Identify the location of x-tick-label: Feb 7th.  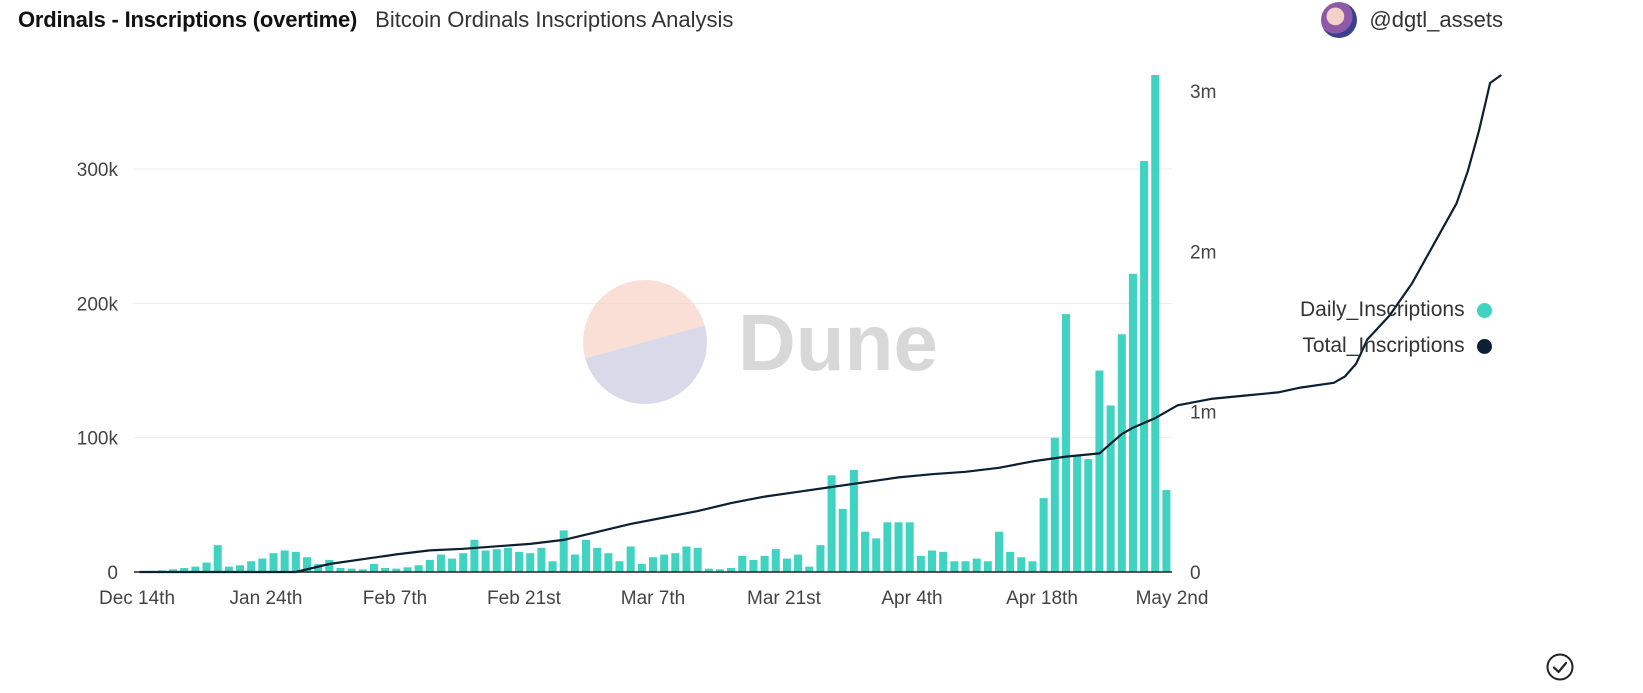
(395, 598).